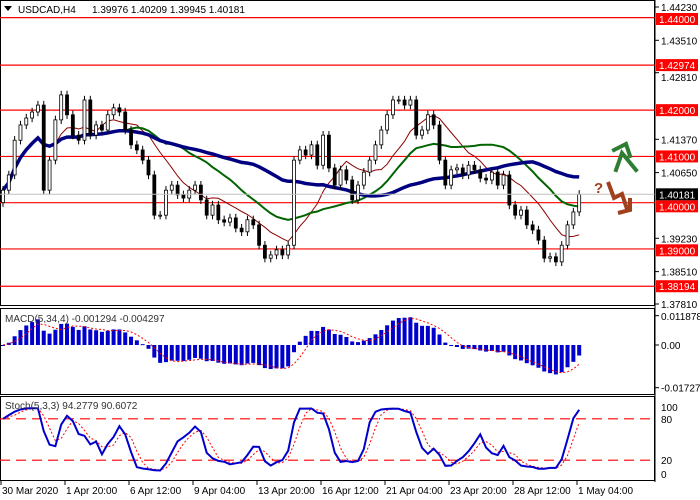 The height and width of the screenshot is (500, 700). What do you see at coordinates (680, 317) in the screenshot?
I see `macd-tick-label: 0.011878` at bounding box center [680, 317].